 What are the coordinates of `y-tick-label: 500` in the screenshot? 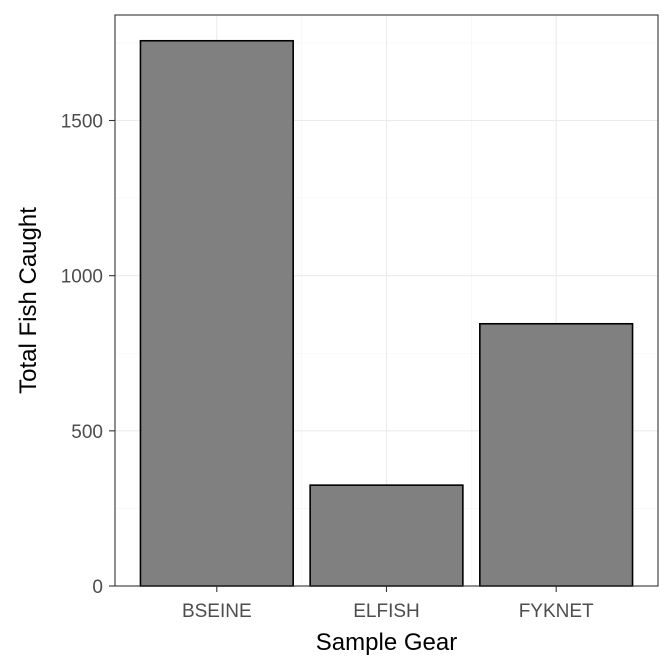 It's located at (87, 432).